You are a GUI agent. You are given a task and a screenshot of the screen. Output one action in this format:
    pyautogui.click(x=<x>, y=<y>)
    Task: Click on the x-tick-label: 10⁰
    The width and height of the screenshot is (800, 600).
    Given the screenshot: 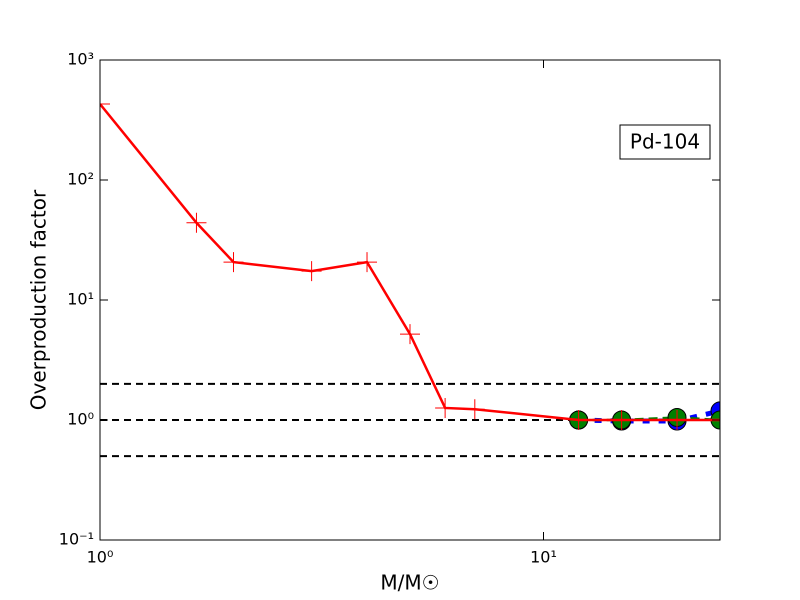 What is the action you would take?
    pyautogui.click(x=100, y=557)
    